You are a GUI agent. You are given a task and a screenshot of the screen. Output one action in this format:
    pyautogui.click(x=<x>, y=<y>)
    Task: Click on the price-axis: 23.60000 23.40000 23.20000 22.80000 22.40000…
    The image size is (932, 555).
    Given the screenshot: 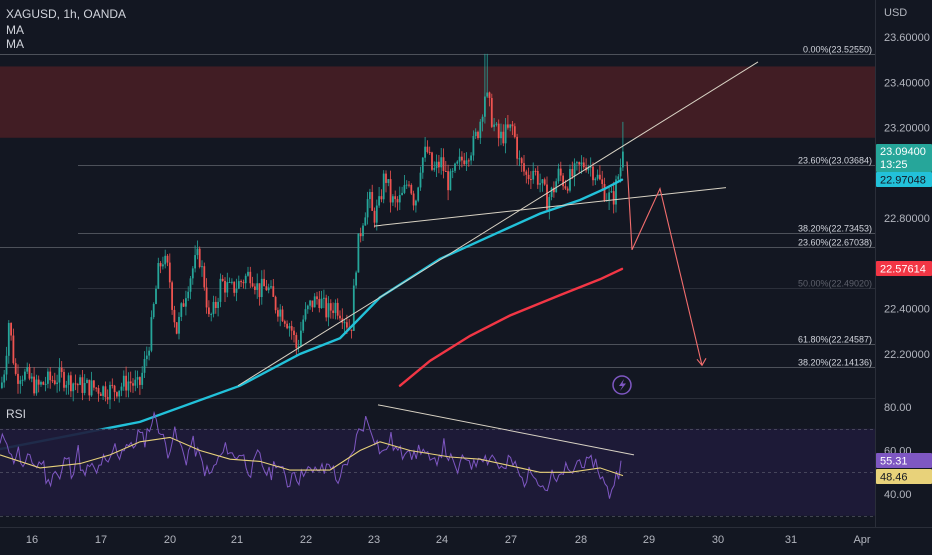 What is the action you would take?
    pyautogui.click(x=904, y=266)
    